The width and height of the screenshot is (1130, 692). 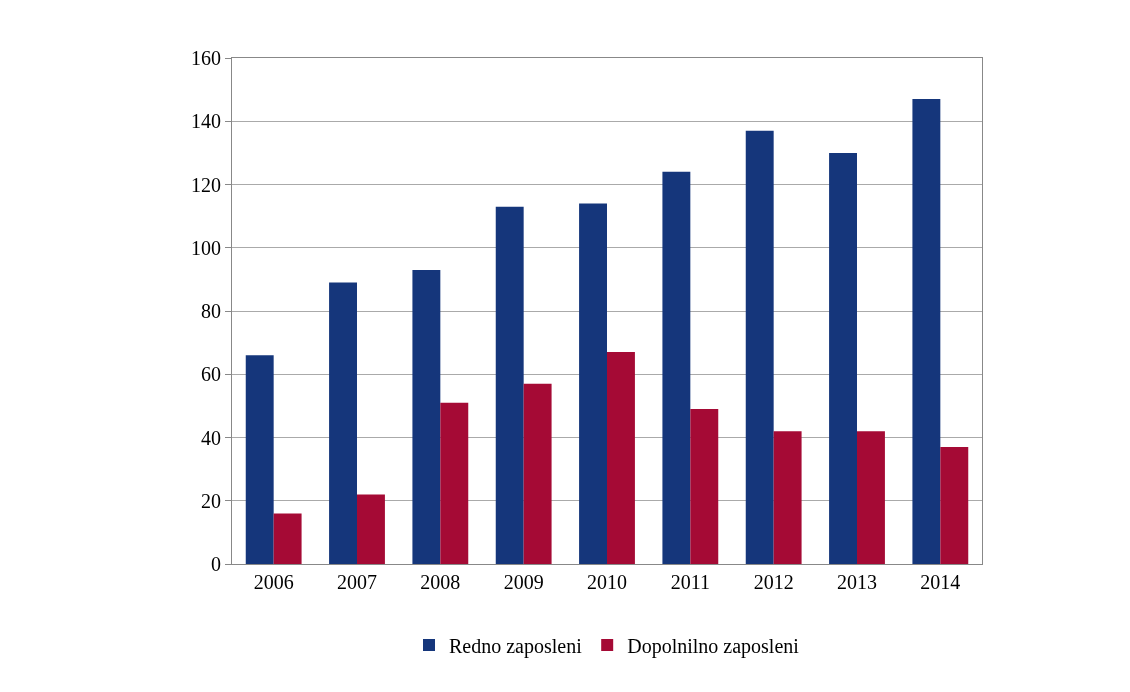 I want to click on x-tick-label: 2010, so click(x=607, y=582).